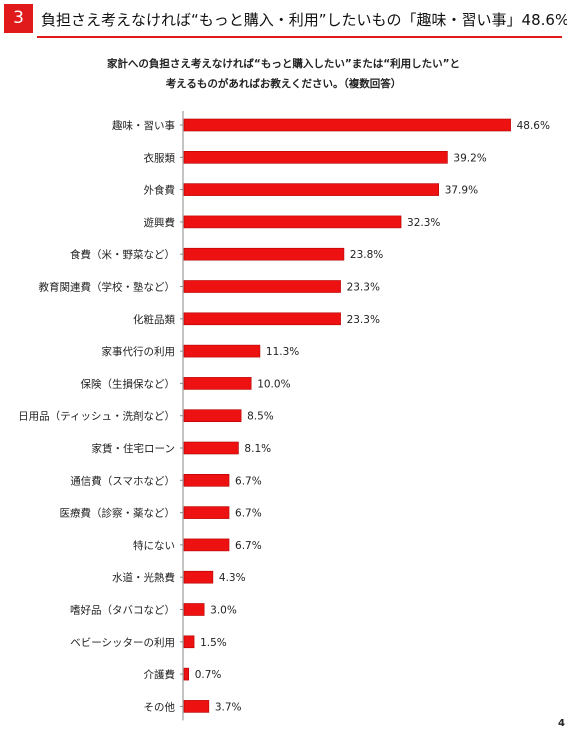 Image resolution: width=567 pixels, height=731 pixels. What do you see at coordinates (18, 18) in the screenshot?
I see `section-number-badge: 3` at bounding box center [18, 18].